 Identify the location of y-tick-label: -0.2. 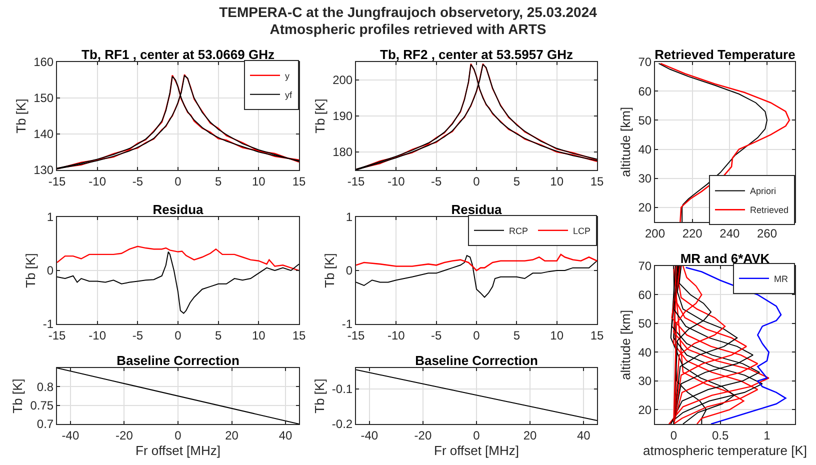
(342, 424).